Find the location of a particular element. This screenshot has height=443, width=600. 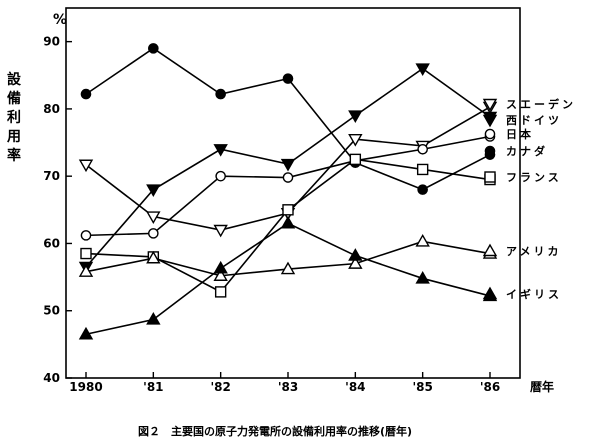

y-tick-label: 60 is located at coordinates (51, 243).